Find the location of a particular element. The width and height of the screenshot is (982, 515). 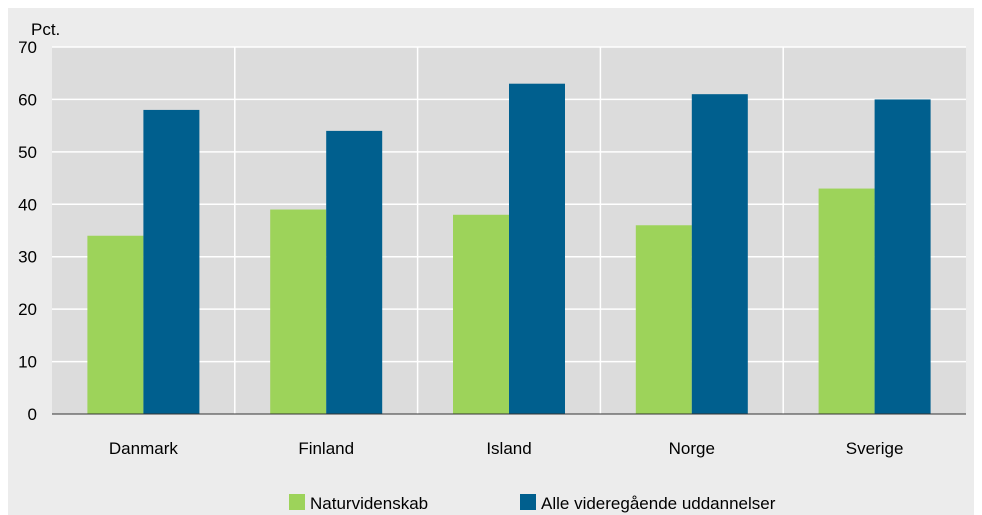

y-tick-label: 30 is located at coordinates (27, 257).